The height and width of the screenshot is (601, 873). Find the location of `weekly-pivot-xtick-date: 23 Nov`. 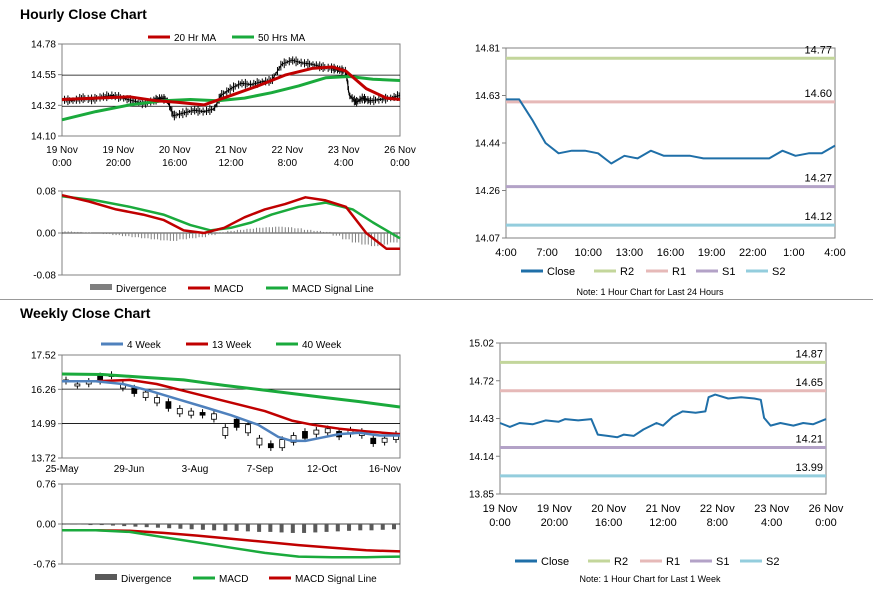

weekly-pivot-xtick-date: 23 Nov is located at coordinates (771, 509).